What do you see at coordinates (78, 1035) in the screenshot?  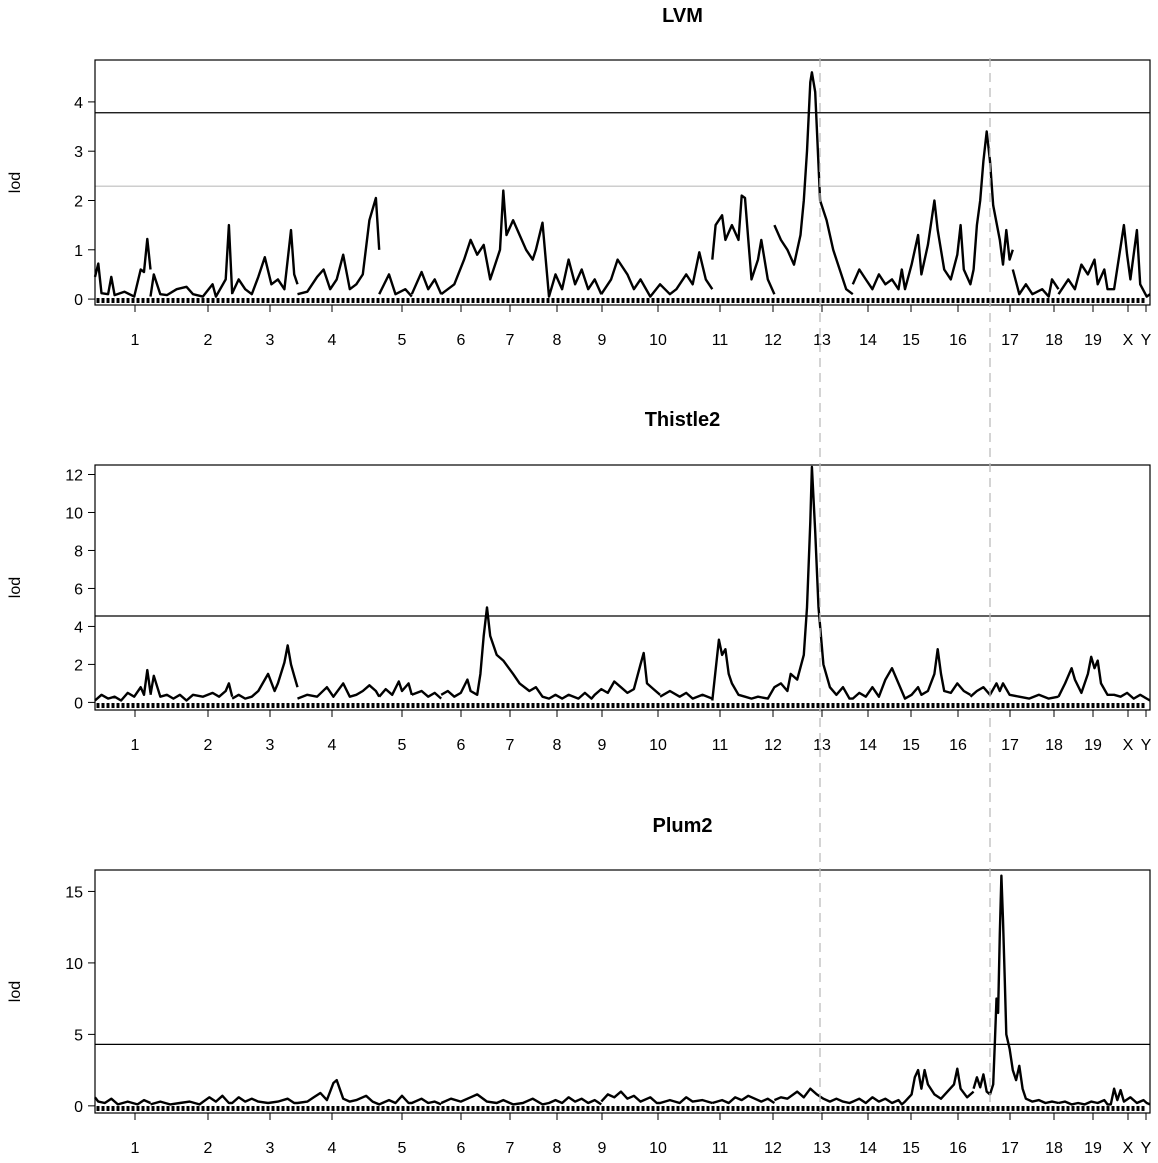 I see `y-tick-label: 5` at bounding box center [78, 1035].